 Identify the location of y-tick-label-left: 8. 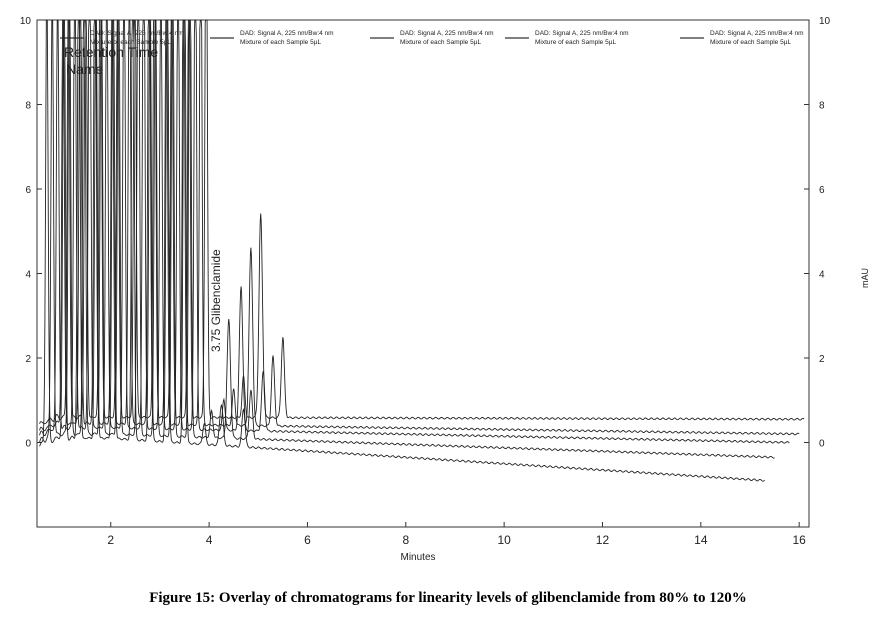
(28, 106).